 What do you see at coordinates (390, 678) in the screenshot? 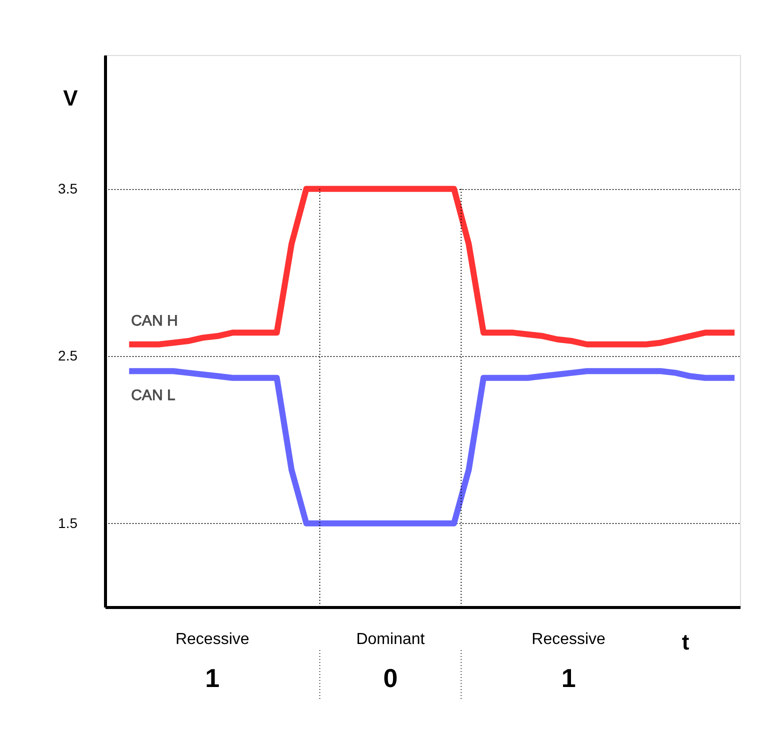
I see `text: 0` at bounding box center [390, 678].